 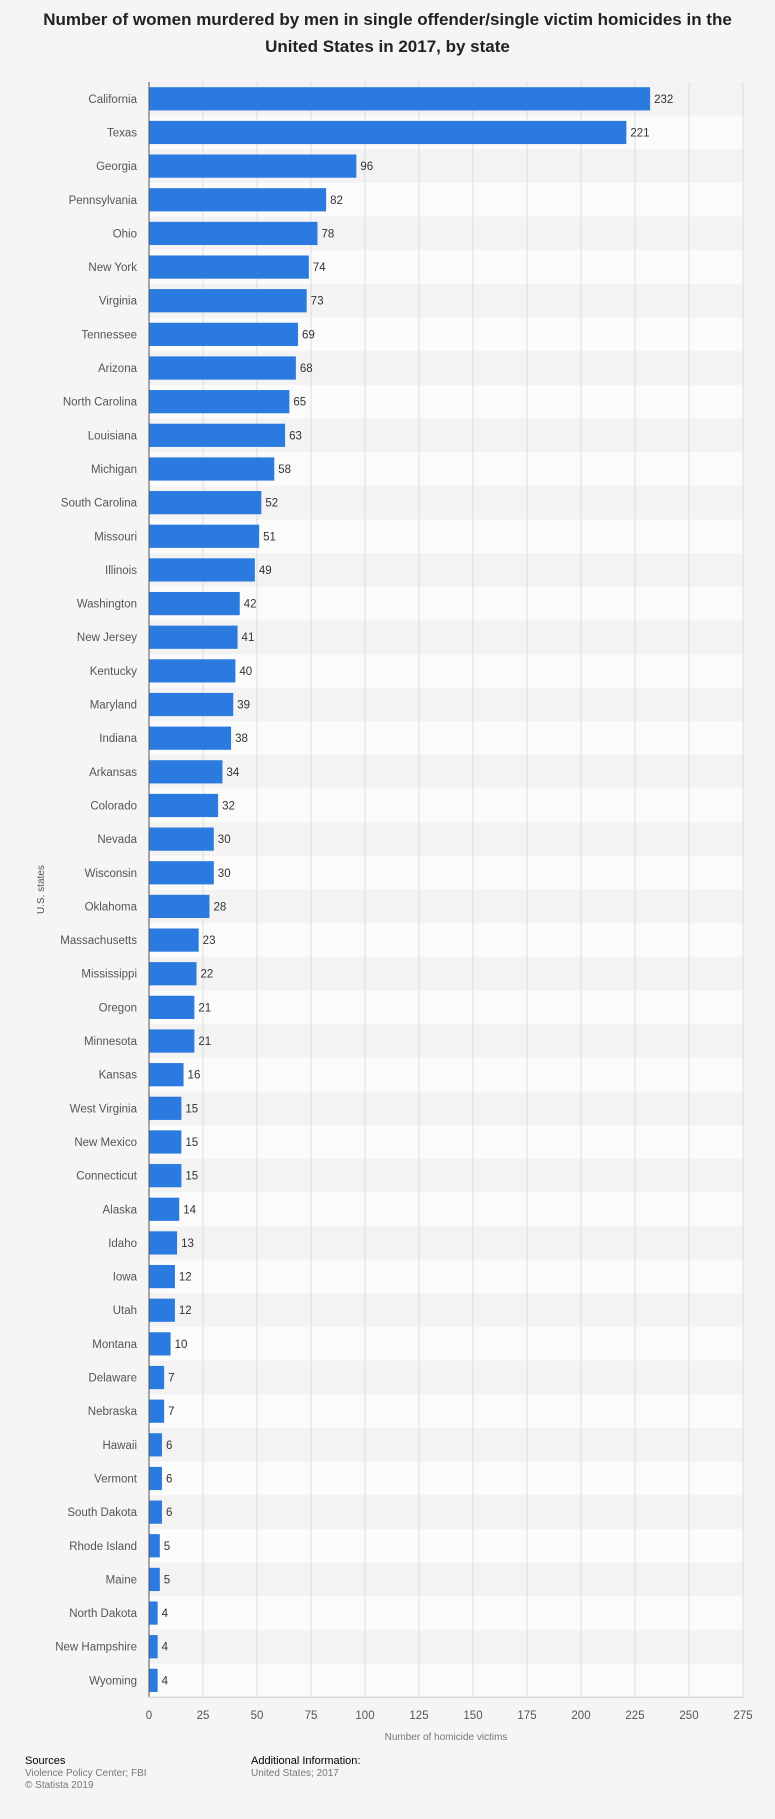 I want to click on category-label: Pennsylvania, so click(x=103, y=201).